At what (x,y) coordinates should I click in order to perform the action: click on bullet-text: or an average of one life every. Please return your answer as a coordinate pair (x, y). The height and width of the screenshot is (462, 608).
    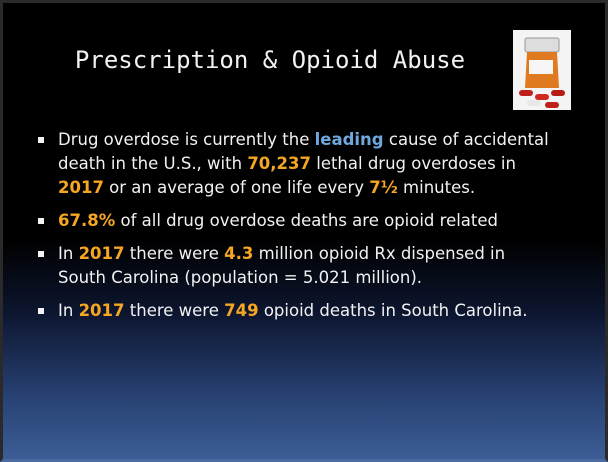
    Looking at the image, I should click on (236, 187).